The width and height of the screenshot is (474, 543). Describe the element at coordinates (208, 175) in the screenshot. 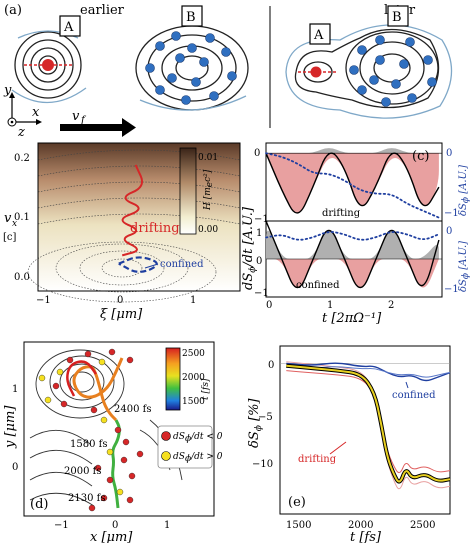

I see `cbar-b-label-tail: c²]` at that location.